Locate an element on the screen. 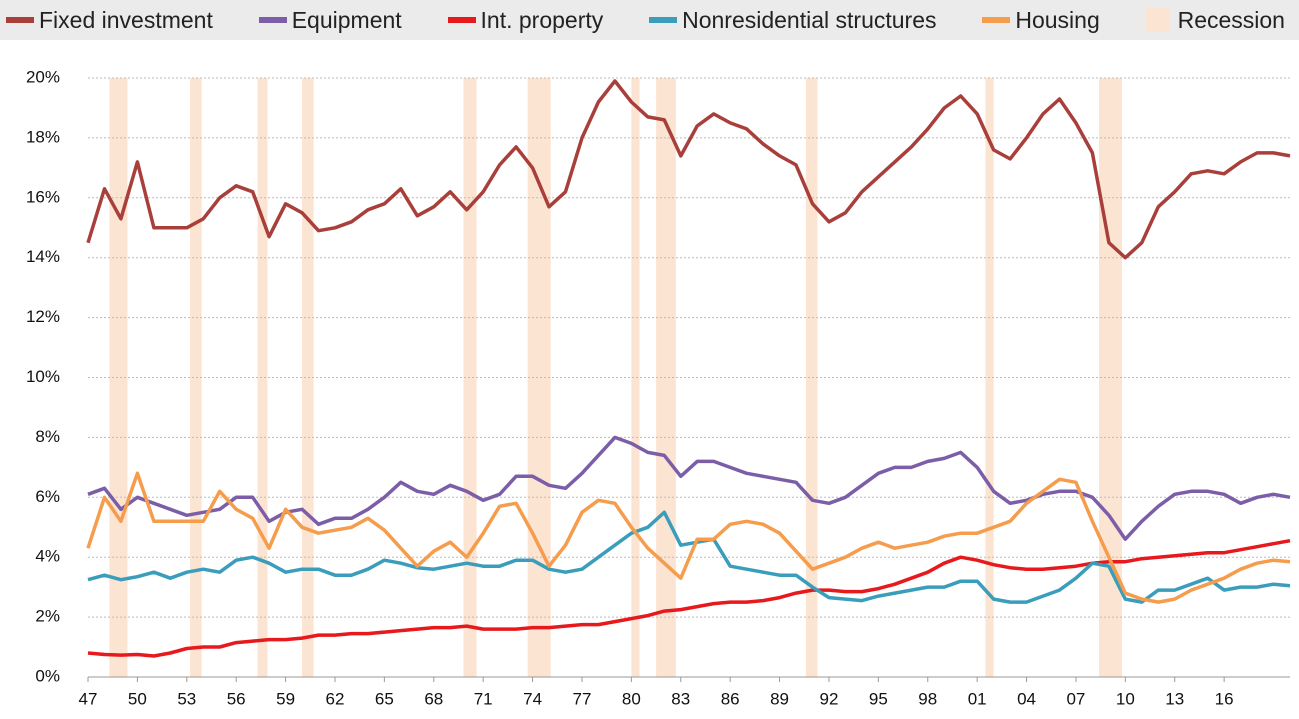  y-tick-label: 0% is located at coordinates (47, 675).